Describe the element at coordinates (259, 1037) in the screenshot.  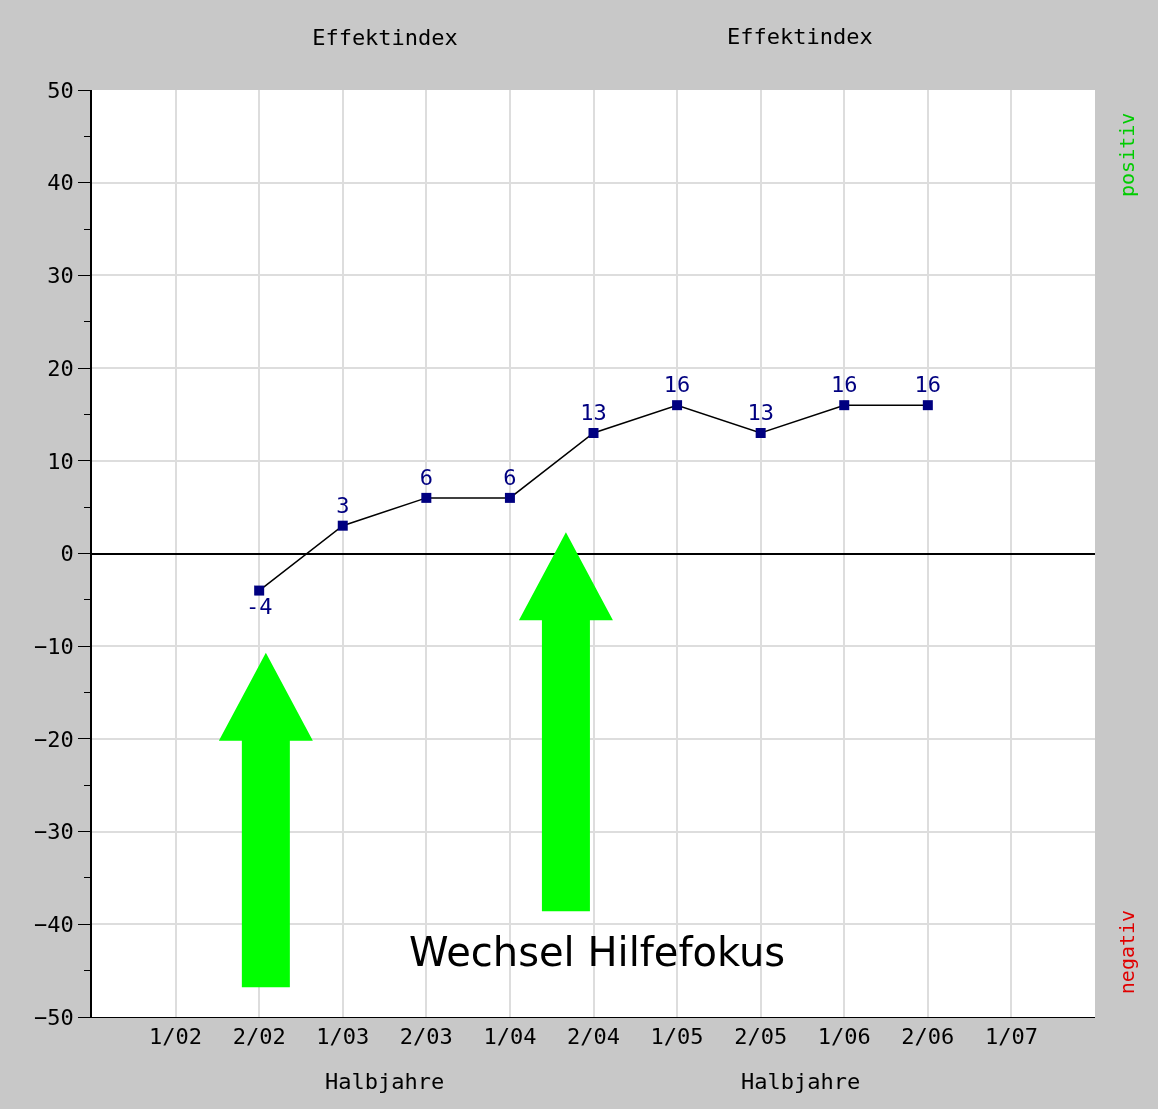
I see `x-tick-label: 2/02` at that location.